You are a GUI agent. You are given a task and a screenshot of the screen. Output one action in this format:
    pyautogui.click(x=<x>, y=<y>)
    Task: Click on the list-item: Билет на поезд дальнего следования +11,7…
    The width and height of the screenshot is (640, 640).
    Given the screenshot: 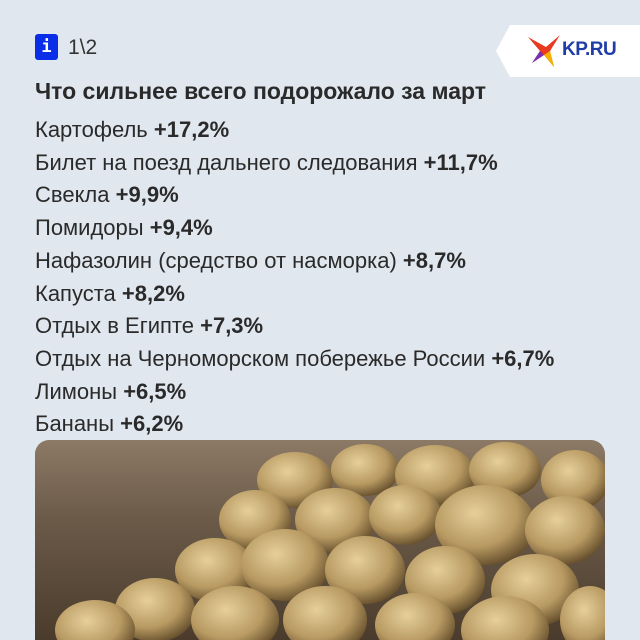 What is the action you would take?
    pyautogui.click(x=294, y=163)
    